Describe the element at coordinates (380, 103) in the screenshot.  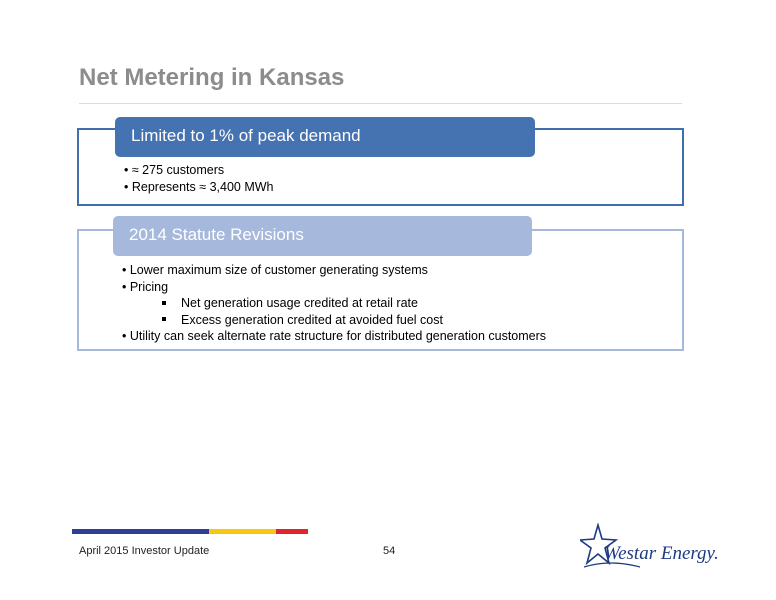
I see `title-divider` at that location.